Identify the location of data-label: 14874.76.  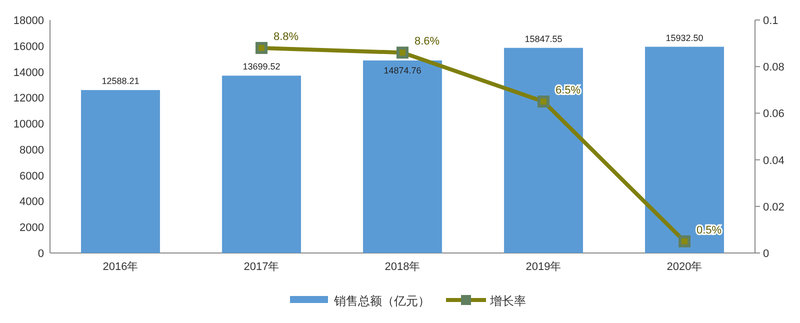
(403, 70).